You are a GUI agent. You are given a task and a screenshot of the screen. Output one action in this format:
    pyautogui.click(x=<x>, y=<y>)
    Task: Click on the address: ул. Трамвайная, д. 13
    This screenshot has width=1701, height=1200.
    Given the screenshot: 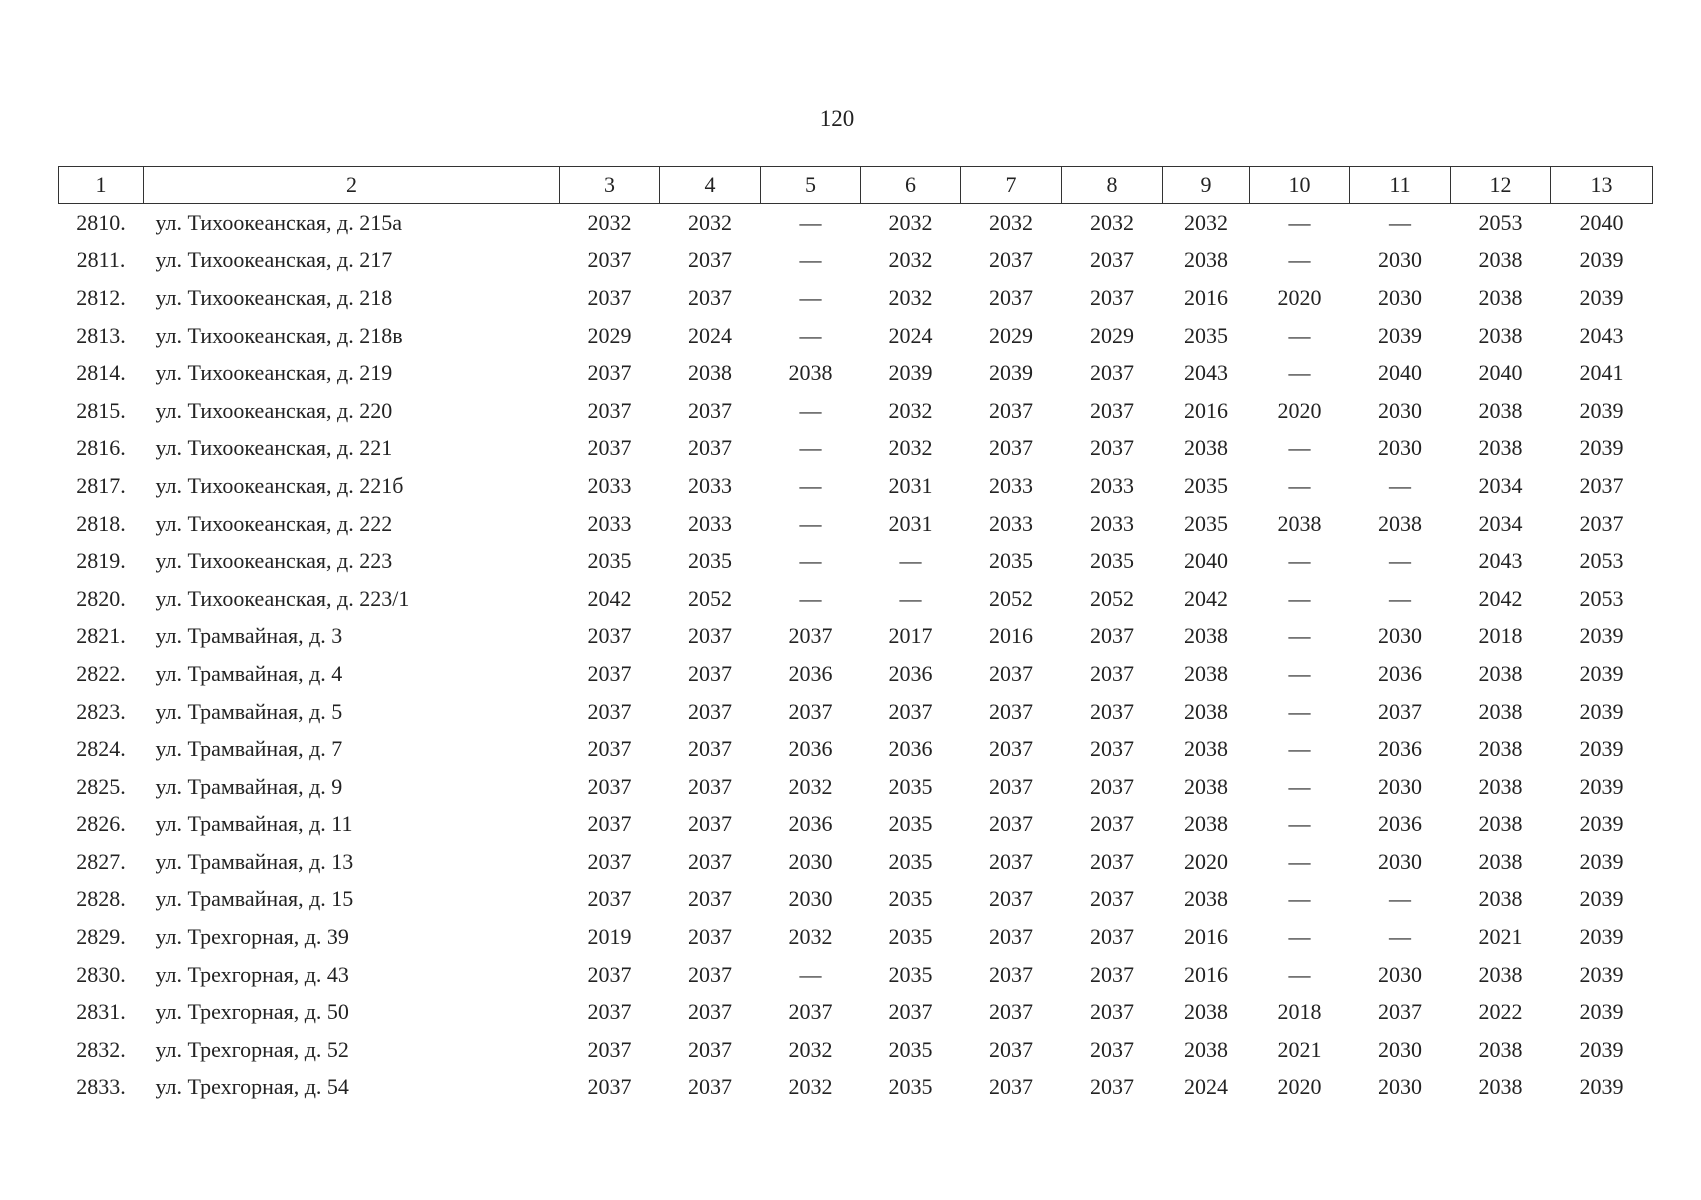 What is the action you would take?
    pyautogui.click(x=254, y=861)
    